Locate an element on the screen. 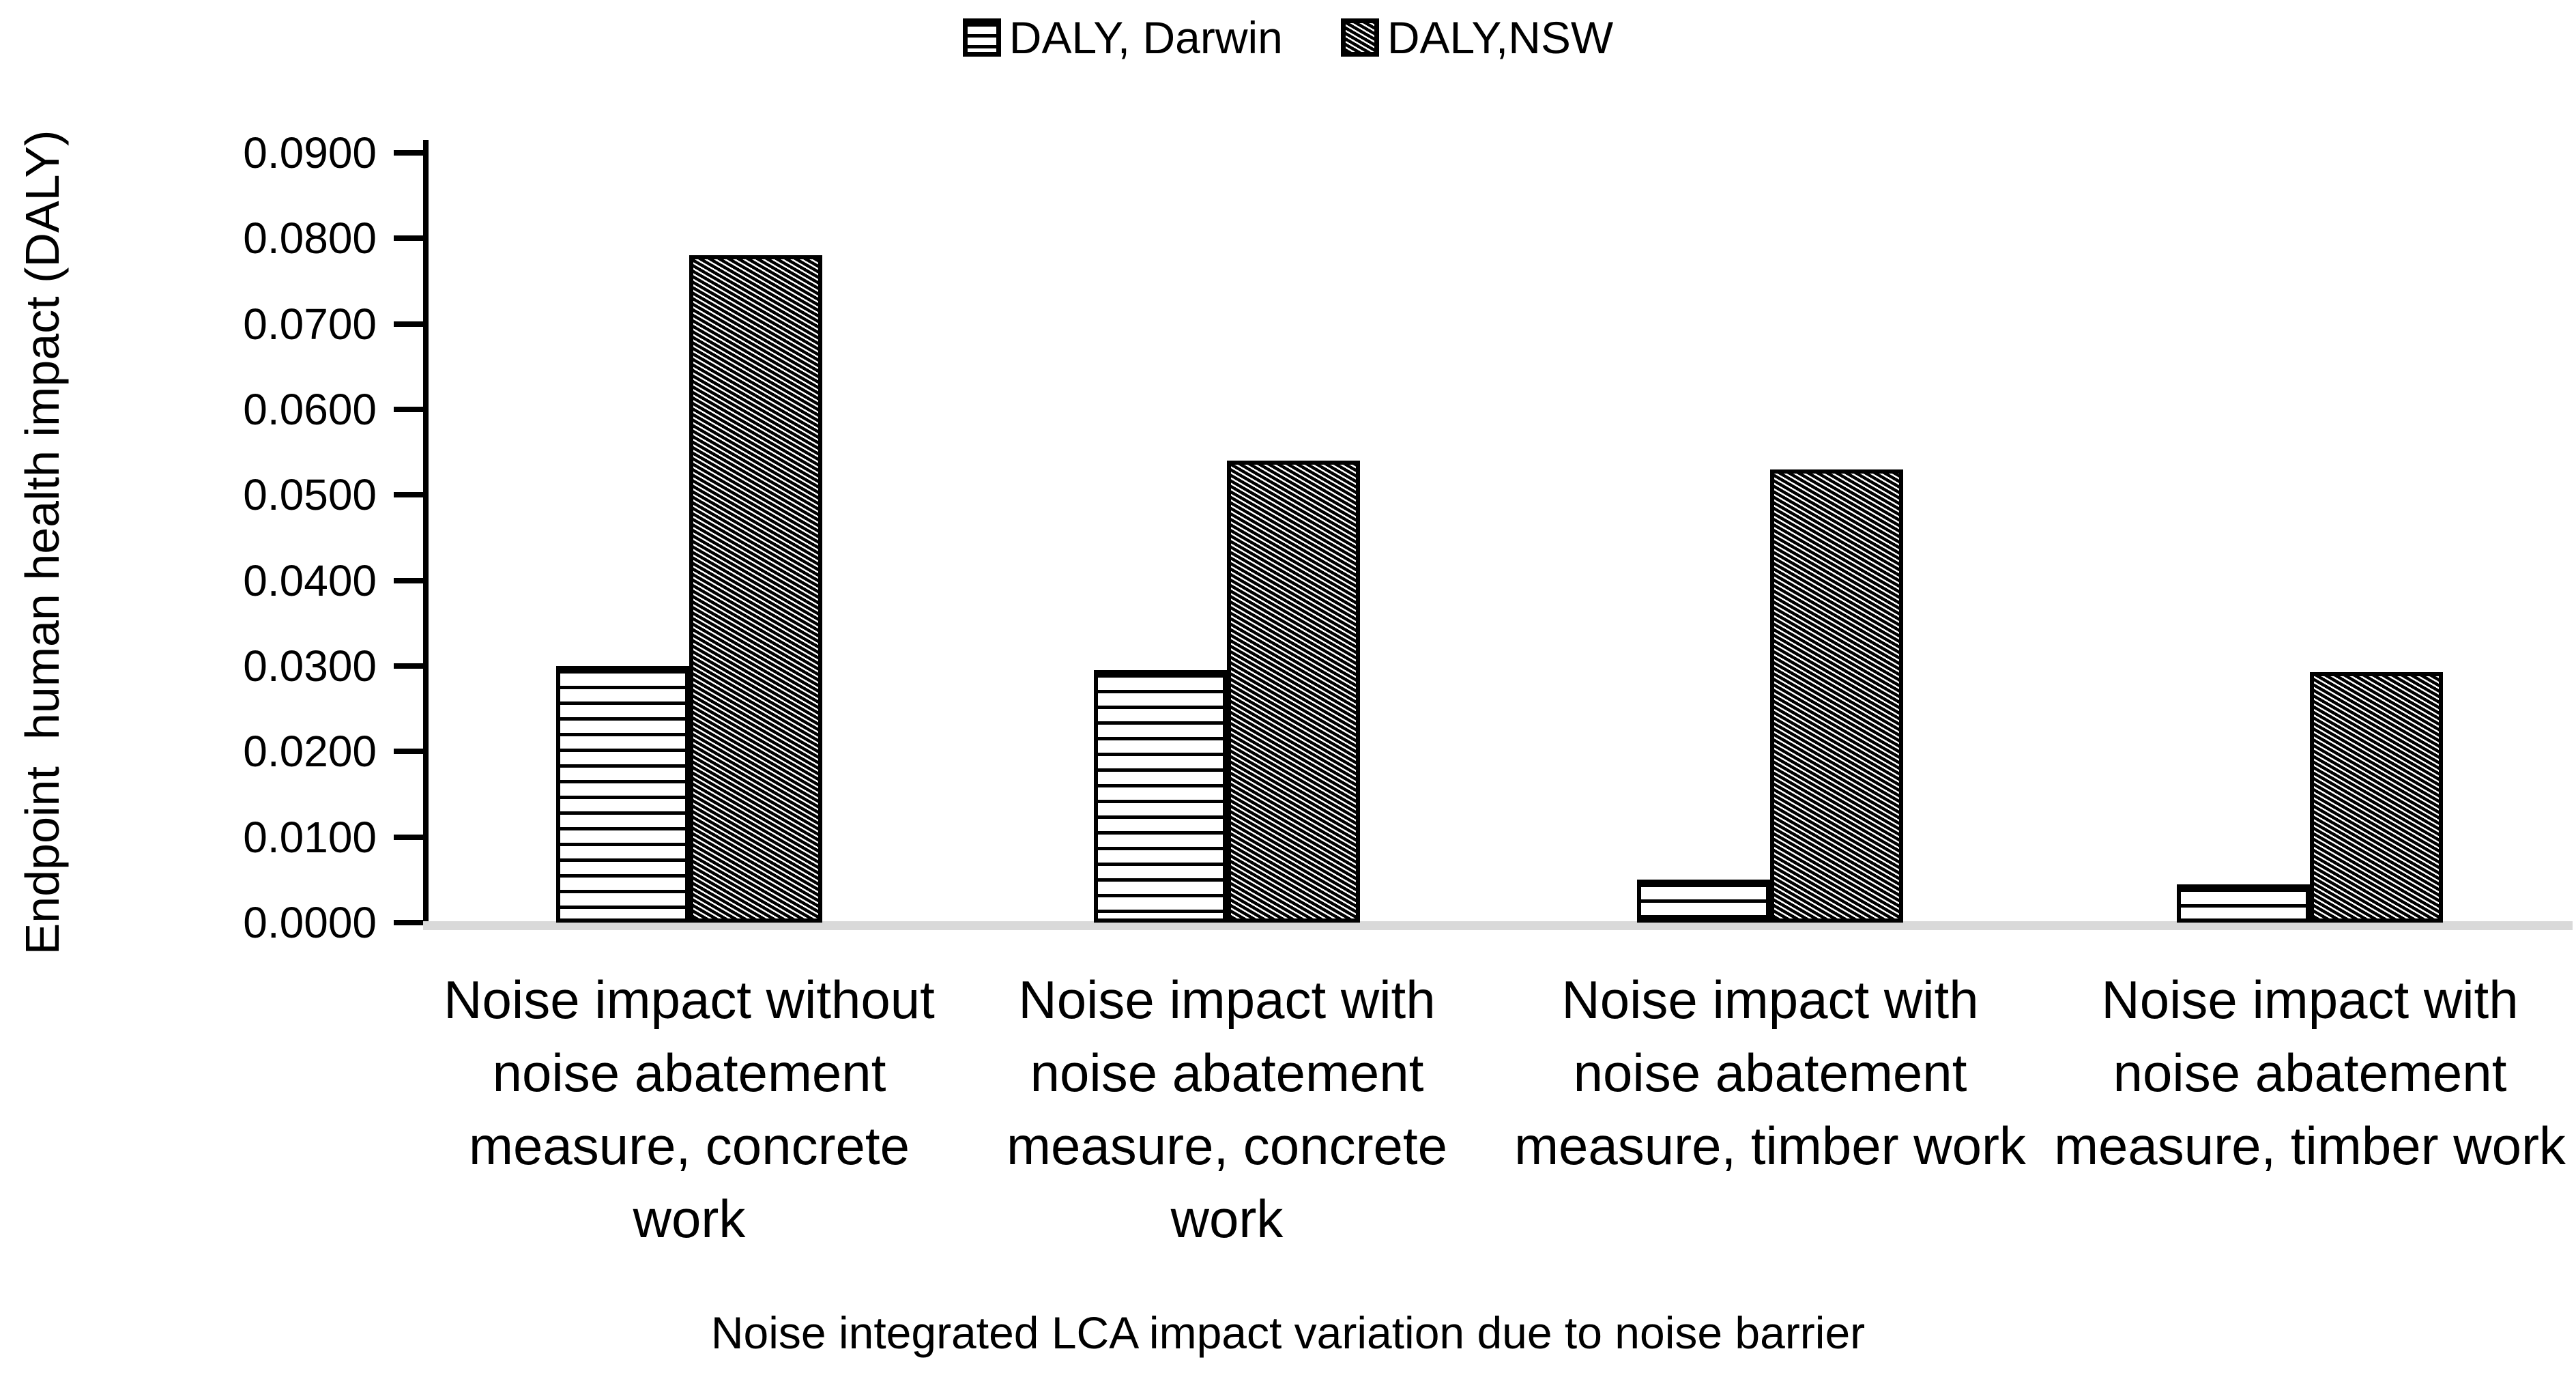 This screenshot has width=2576, height=1375. y-tick-label: 0.0100 is located at coordinates (310, 837).